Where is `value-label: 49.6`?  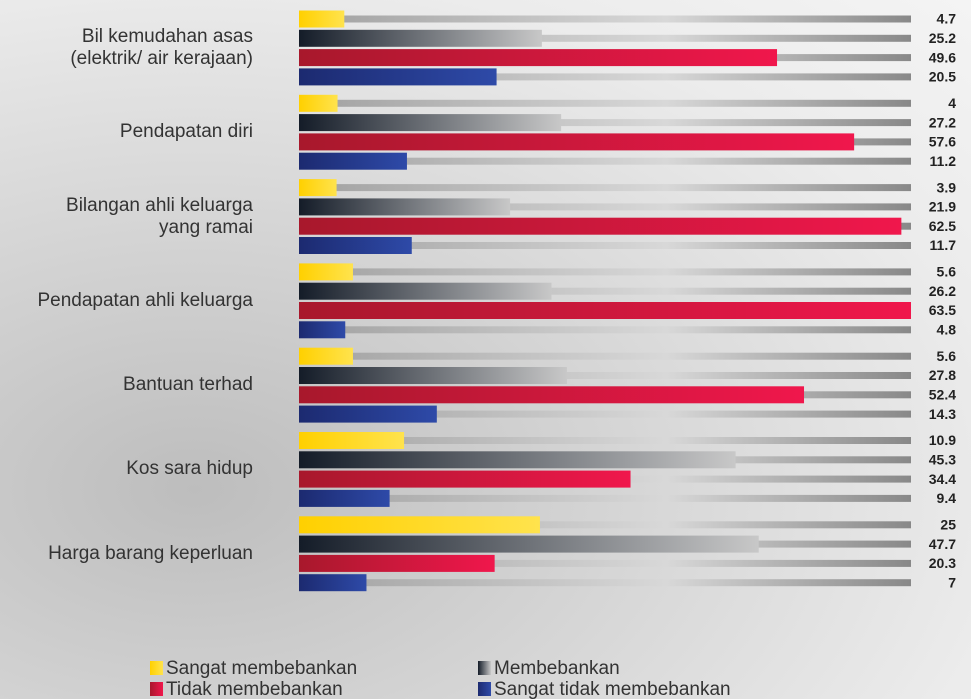
value-label: 49.6 is located at coordinates (942, 57).